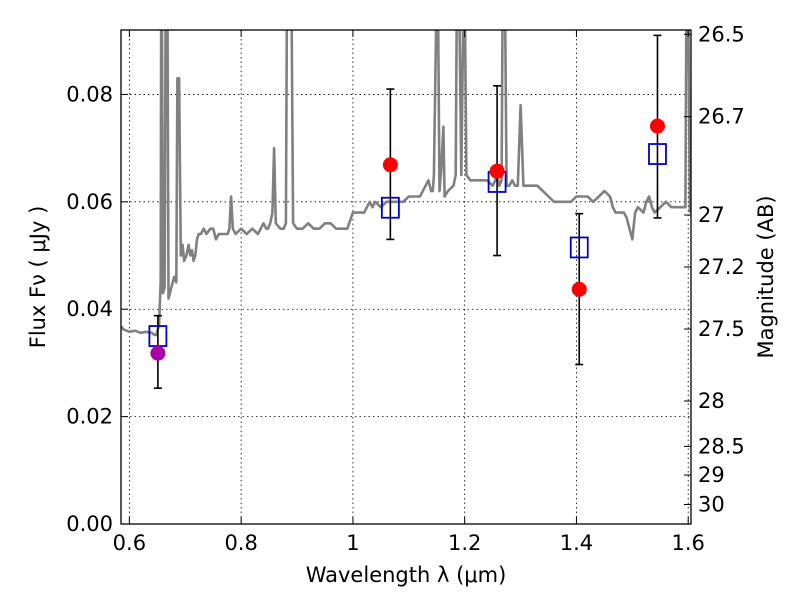 This screenshot has height=600, width=800. I want to click on y2-tick-label: 27.5, so click(721, 329).